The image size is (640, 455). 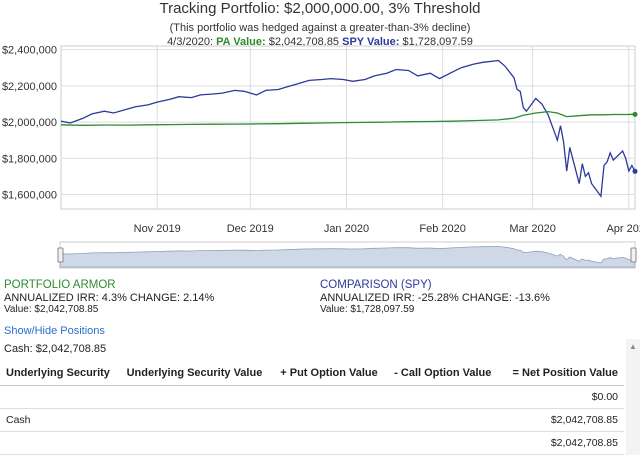 What do you see at coordinates (29, 159) in the screenshot?
I see `y-tick-label: $1,800,000` at bounding box center [29, 159].